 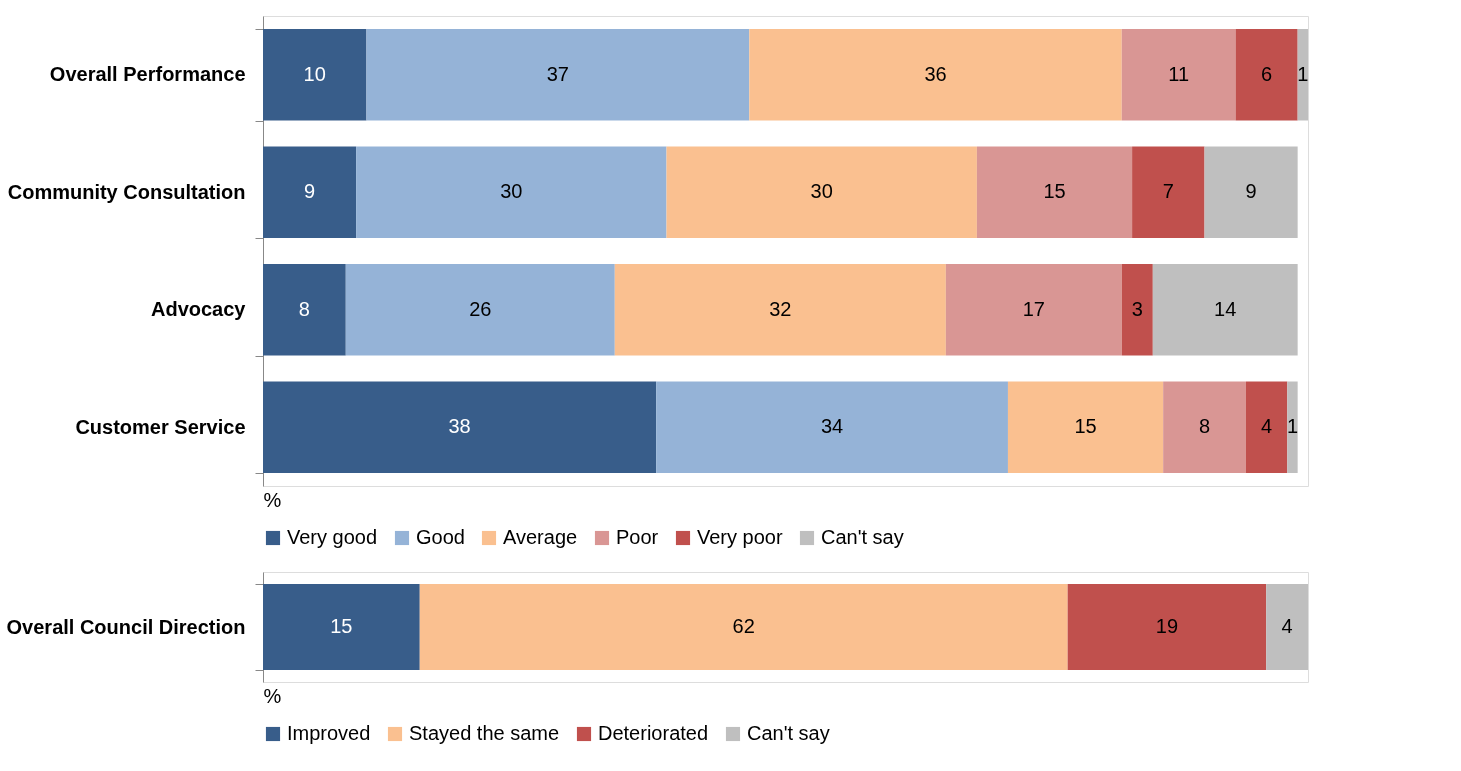 I want to click on data-label: 62, so click(x=743, y=626).